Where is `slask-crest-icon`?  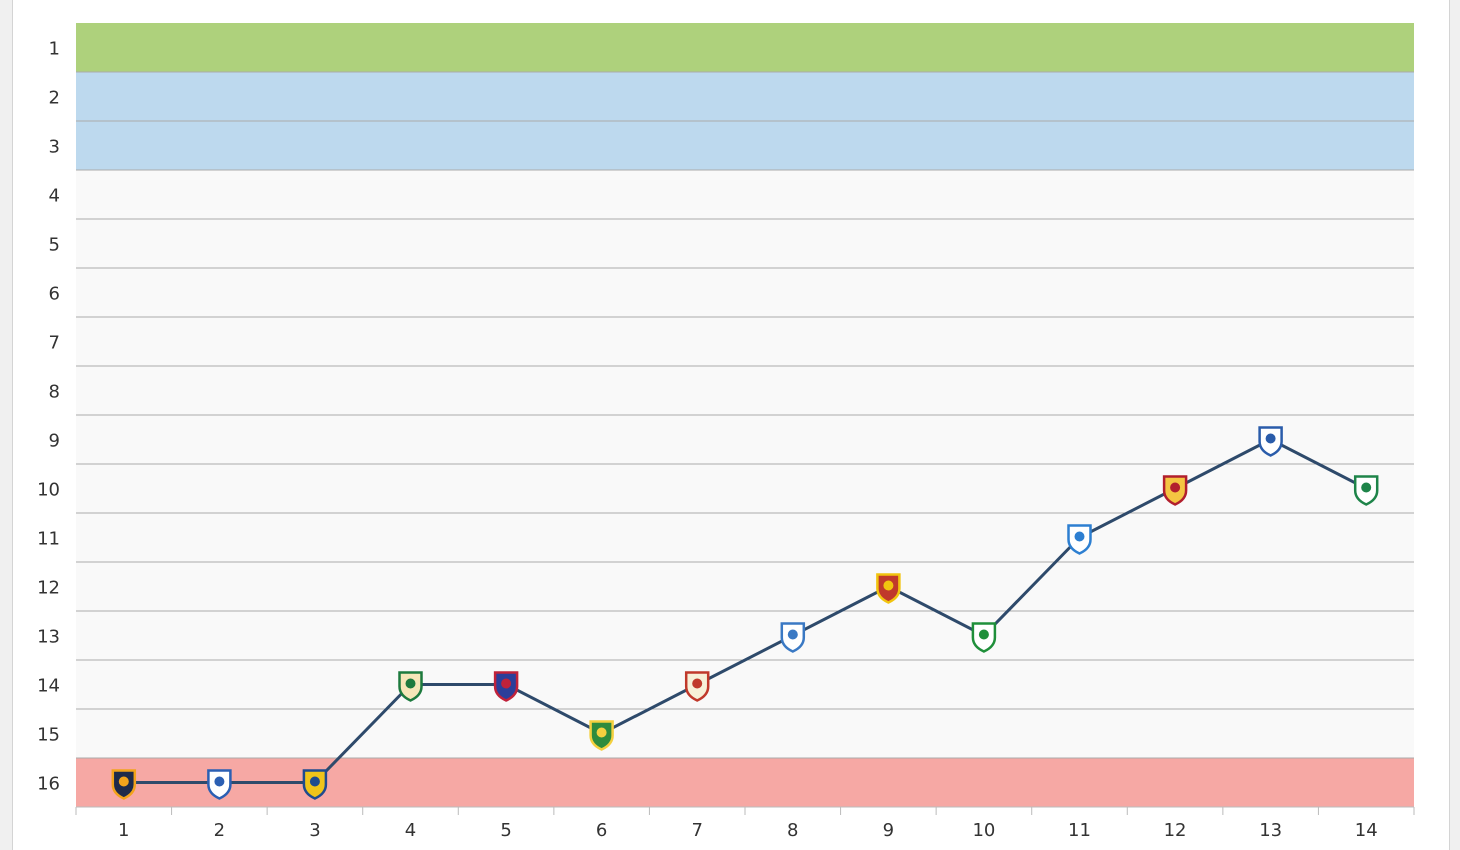
slask-crest-icon is located at coordinates (601, 735).